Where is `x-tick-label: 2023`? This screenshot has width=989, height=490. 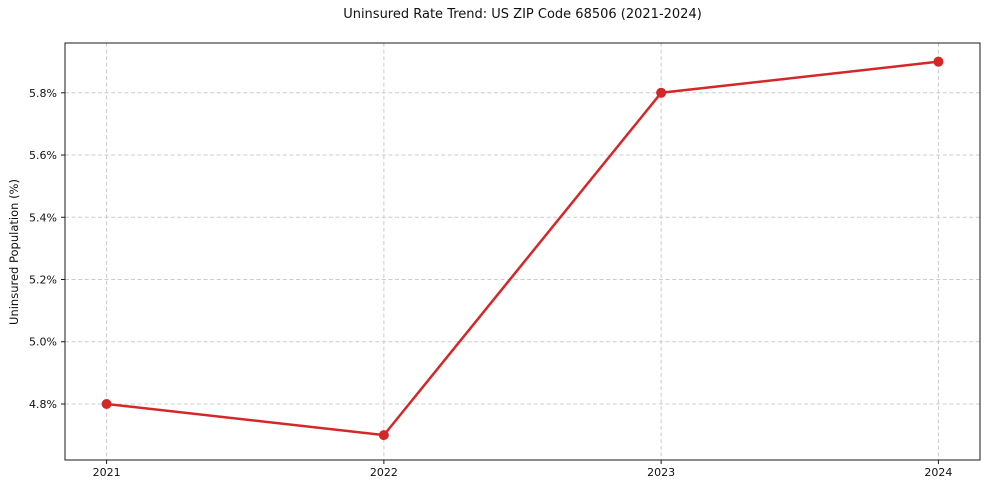
x-tick-label: 2023 is located at coordinates (661, 472).